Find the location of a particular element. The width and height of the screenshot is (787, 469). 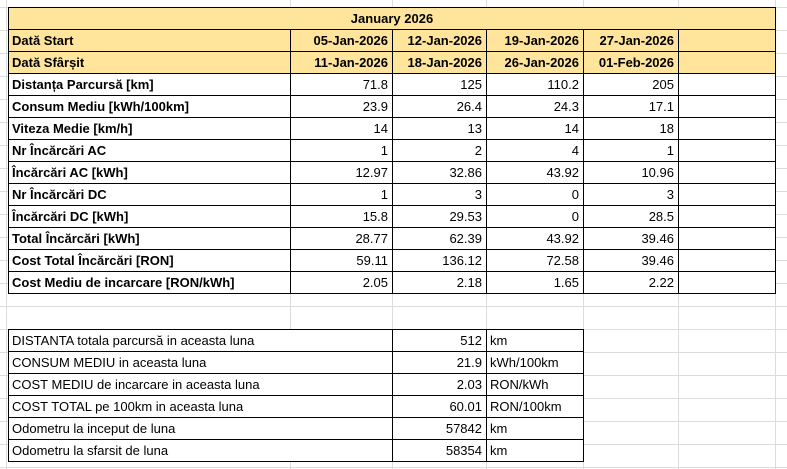

metric-value-cell: 205 is located at coordinates (631, 84).